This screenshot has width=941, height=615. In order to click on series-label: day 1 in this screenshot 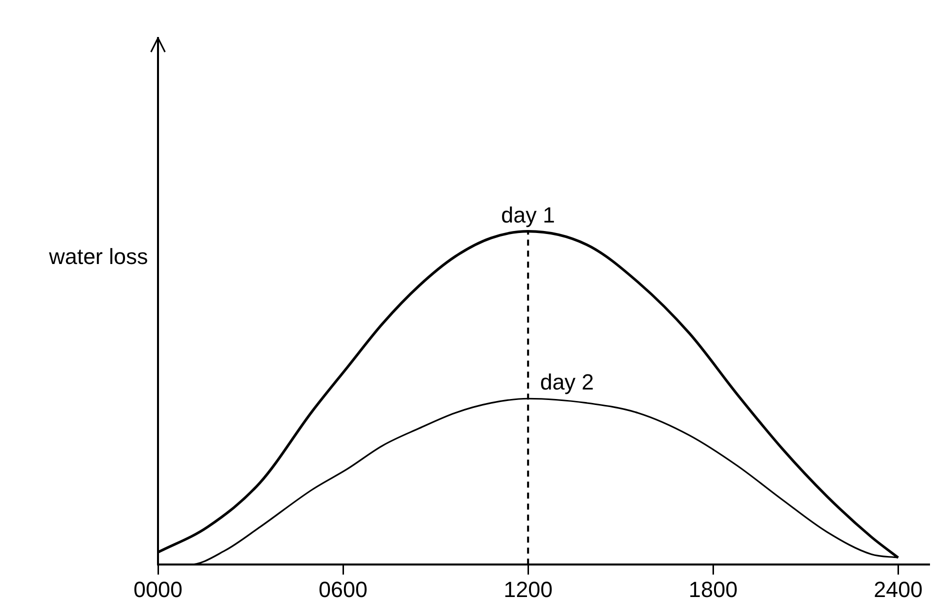, I will do `click(528, 215)`.